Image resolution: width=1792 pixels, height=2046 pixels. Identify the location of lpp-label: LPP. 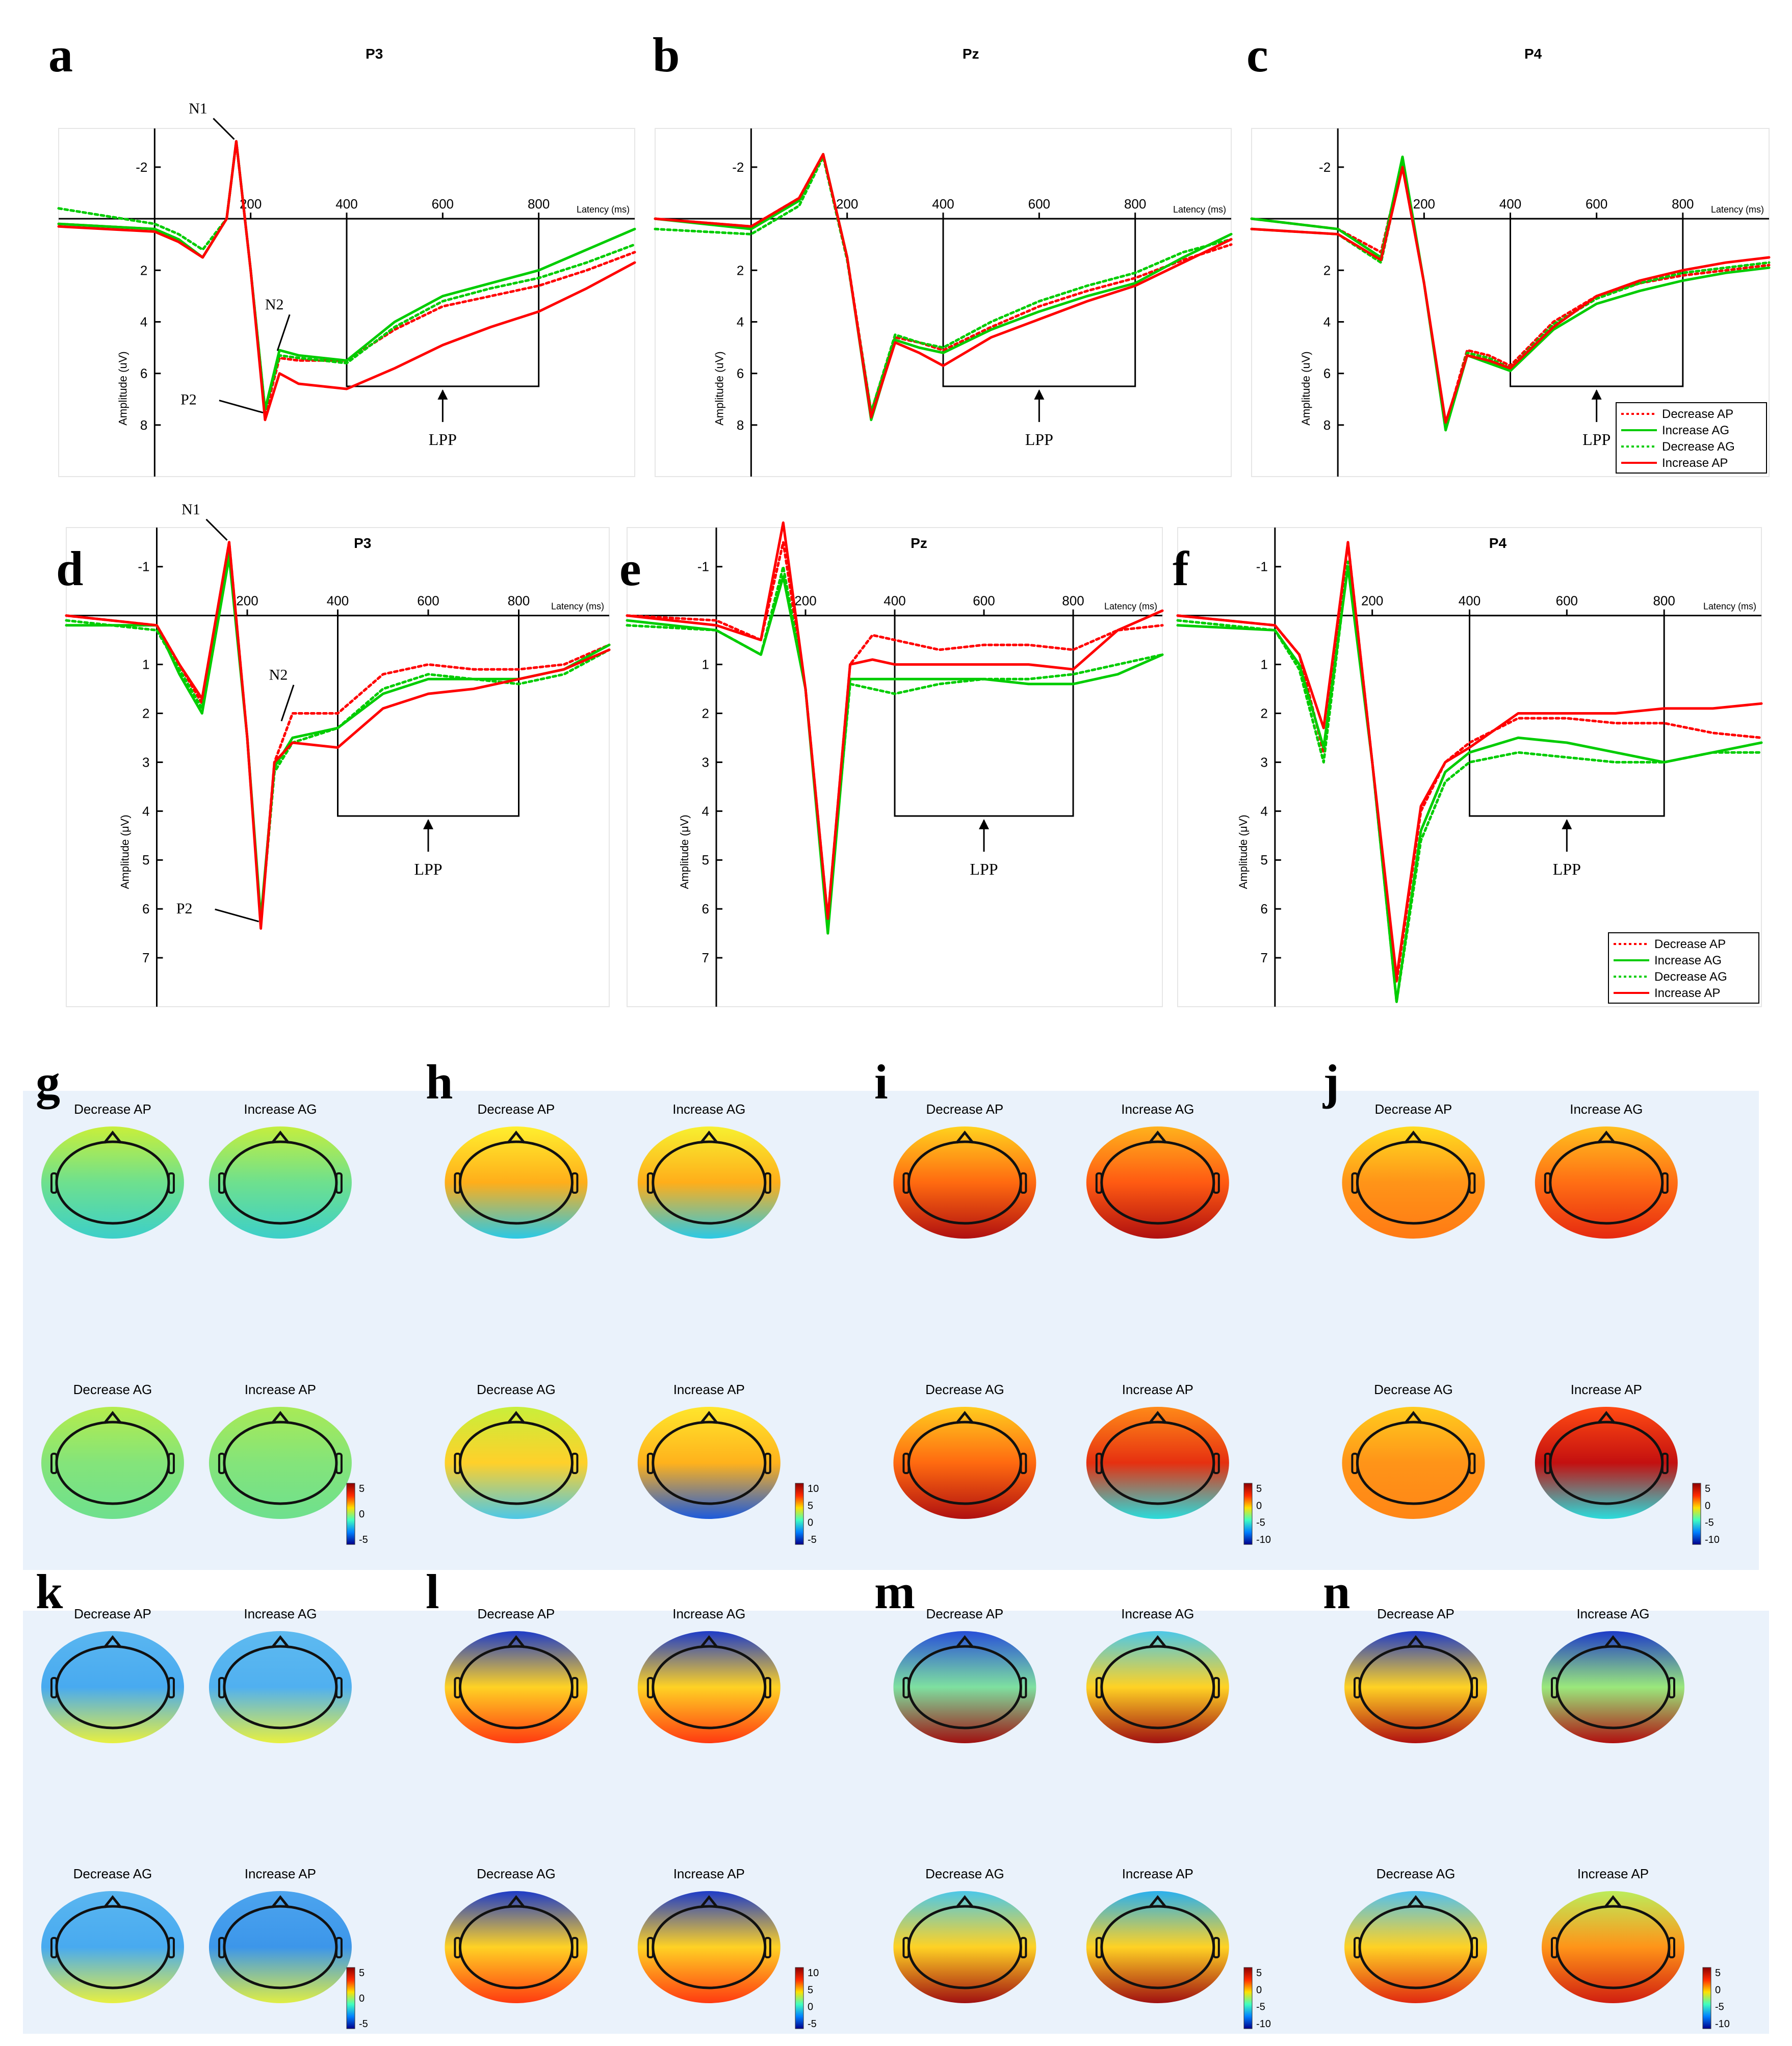
(1596, 439).